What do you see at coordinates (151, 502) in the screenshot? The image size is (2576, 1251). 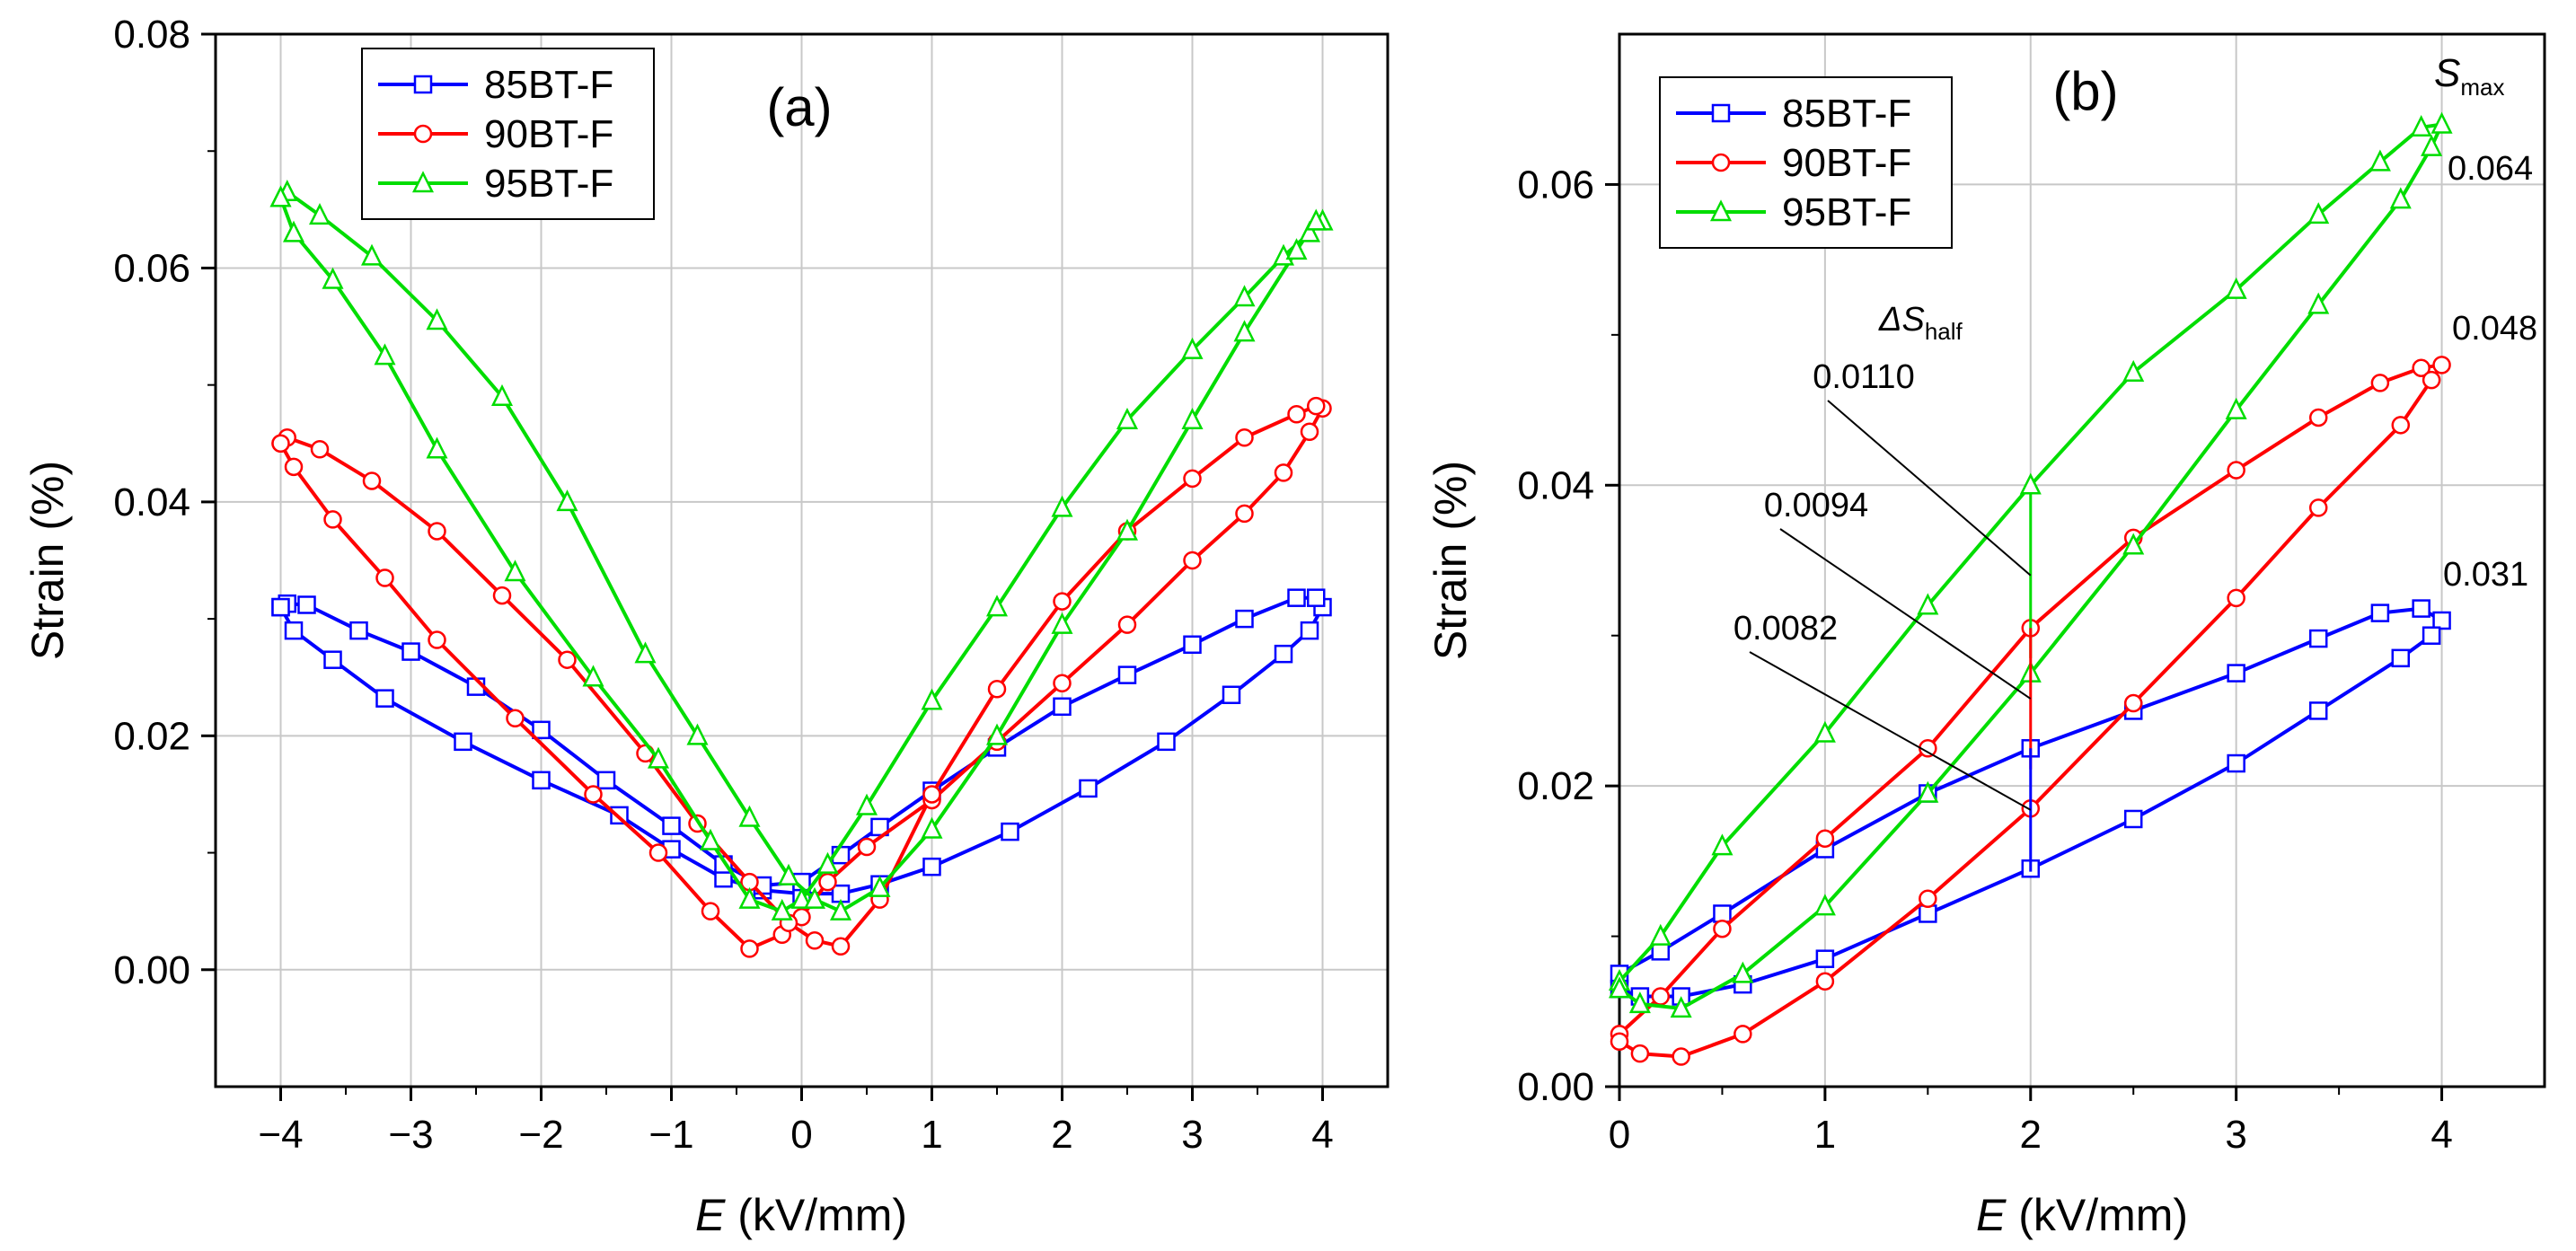 I see `y-tick-label: 0.04` at bounding box center [151, 502].